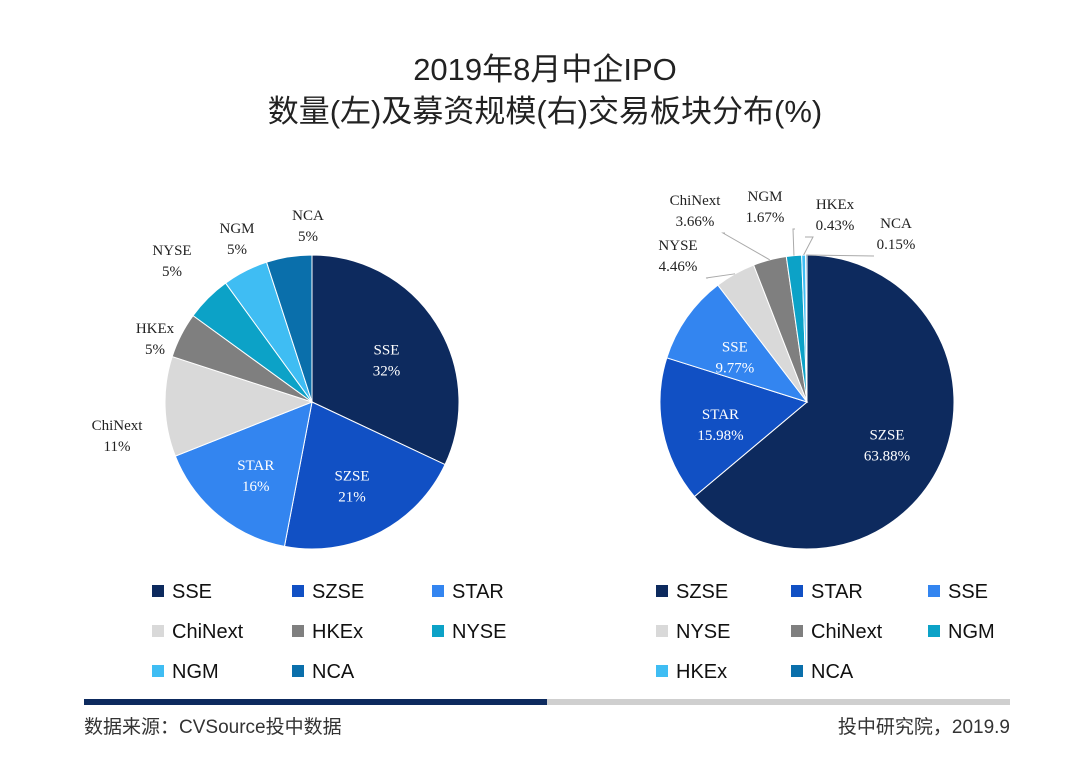 The height and width of the screenshot is (768, 1080). What do you see at coordinates (352, 498) in the screenshot?
I see `slice-value: 21%` at bounding box center [352, 498].